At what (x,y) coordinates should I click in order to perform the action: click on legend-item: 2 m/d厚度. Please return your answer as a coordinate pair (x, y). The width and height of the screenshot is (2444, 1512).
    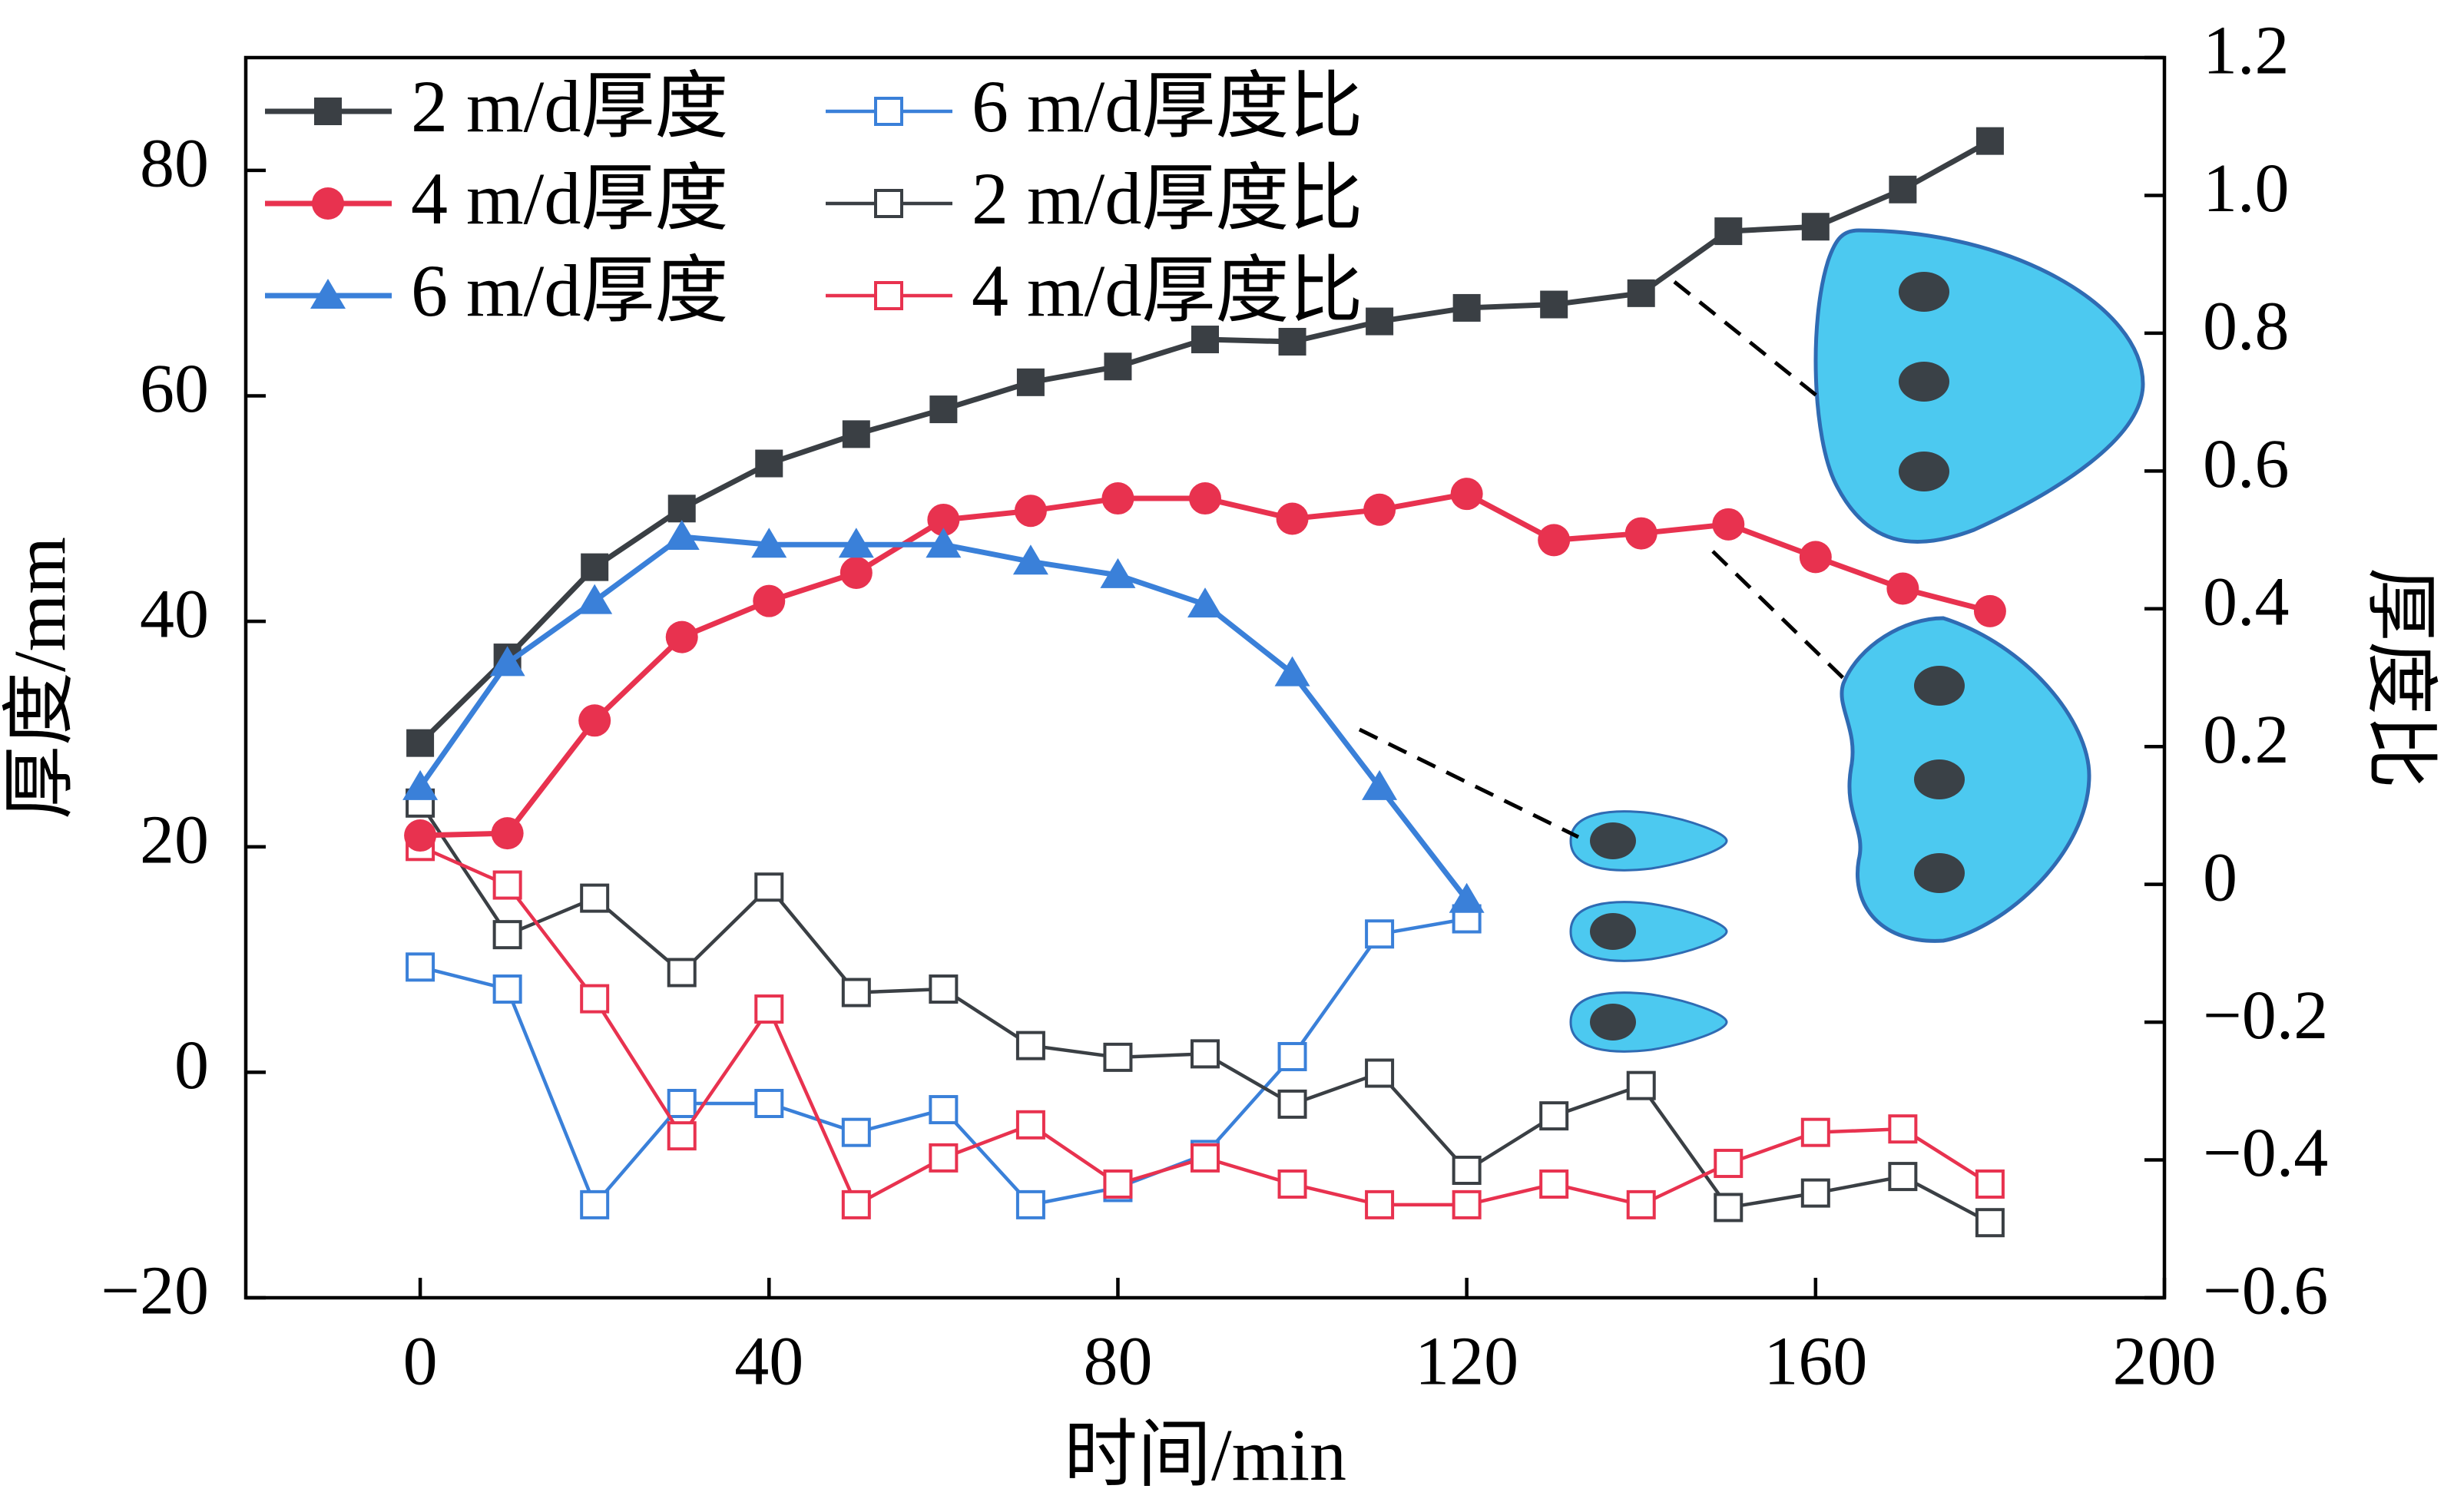
    Looking at the image, I should click on (496, 106).